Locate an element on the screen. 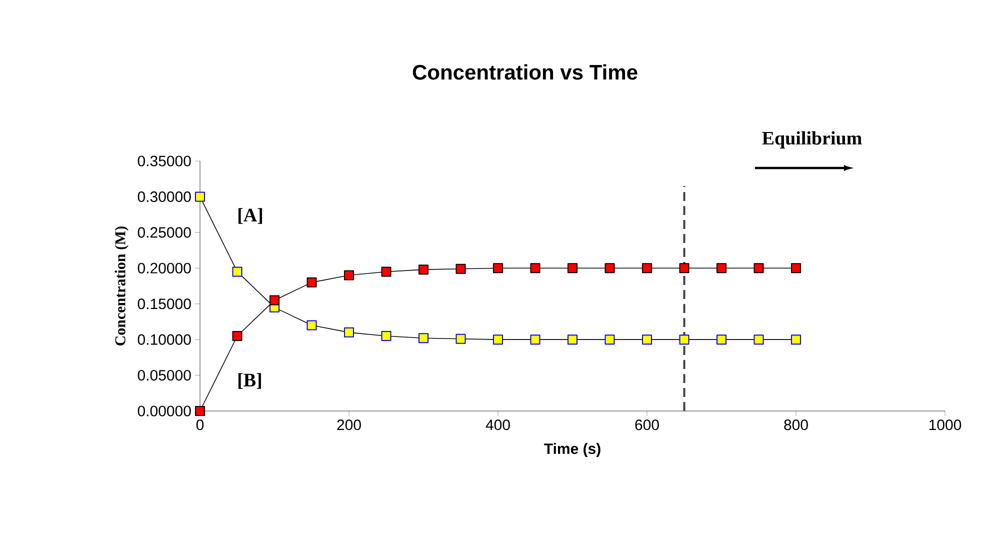  y-tick-label: 0.15000 is located at coordinates (164, 304).